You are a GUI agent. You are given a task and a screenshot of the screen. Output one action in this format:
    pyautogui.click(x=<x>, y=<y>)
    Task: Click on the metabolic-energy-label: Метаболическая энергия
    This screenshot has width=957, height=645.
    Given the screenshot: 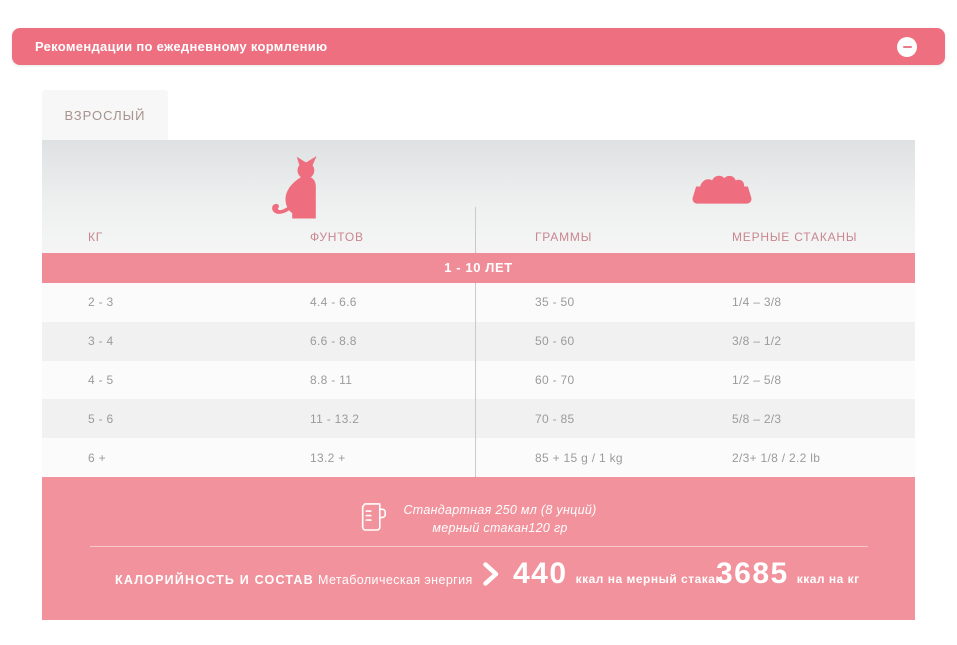 What is the action you would take?
    pyautogui.click(x=395, y=580)
    